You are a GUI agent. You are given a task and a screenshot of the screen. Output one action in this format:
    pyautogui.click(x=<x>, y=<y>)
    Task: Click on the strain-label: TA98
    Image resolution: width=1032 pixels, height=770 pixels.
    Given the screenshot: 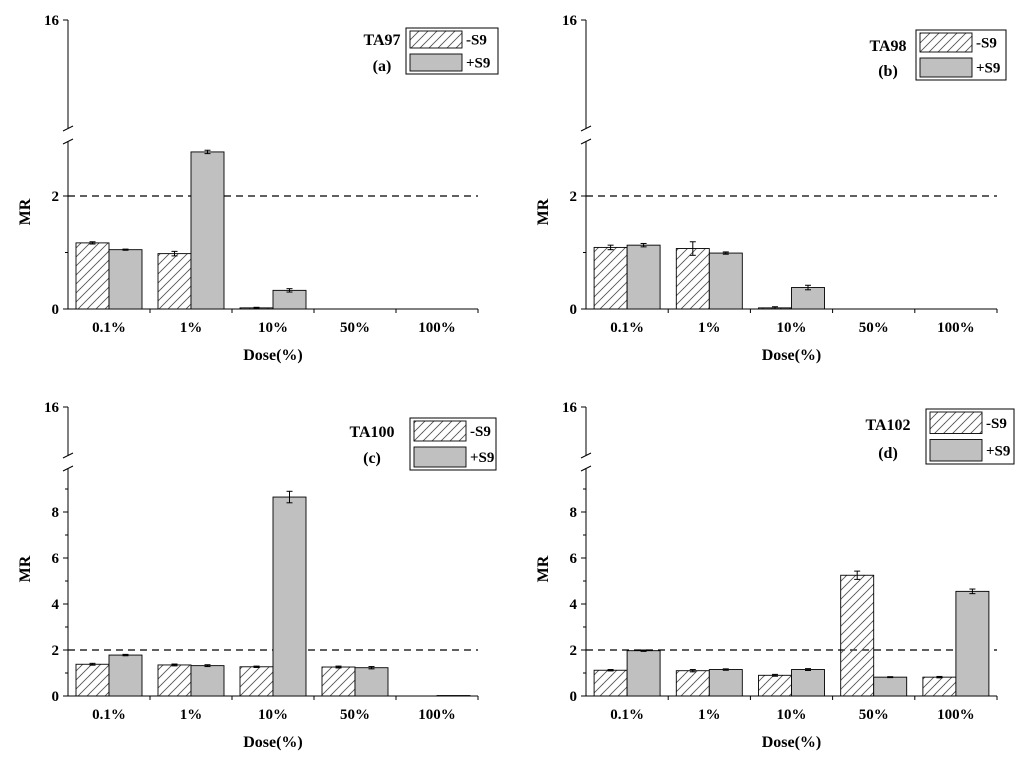 What is the action you would take?
    pyautogui.click(x=887, y=46)
    